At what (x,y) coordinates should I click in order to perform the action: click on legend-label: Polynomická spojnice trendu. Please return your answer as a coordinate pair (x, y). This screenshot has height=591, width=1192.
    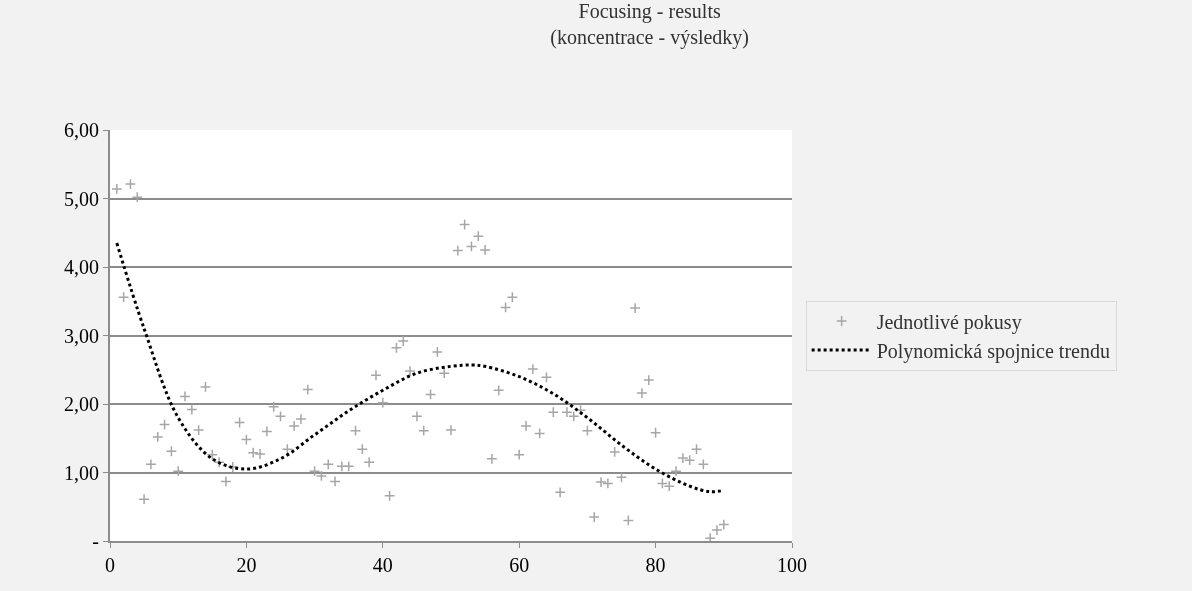
    Looking at the image, I should click on (993, 351).